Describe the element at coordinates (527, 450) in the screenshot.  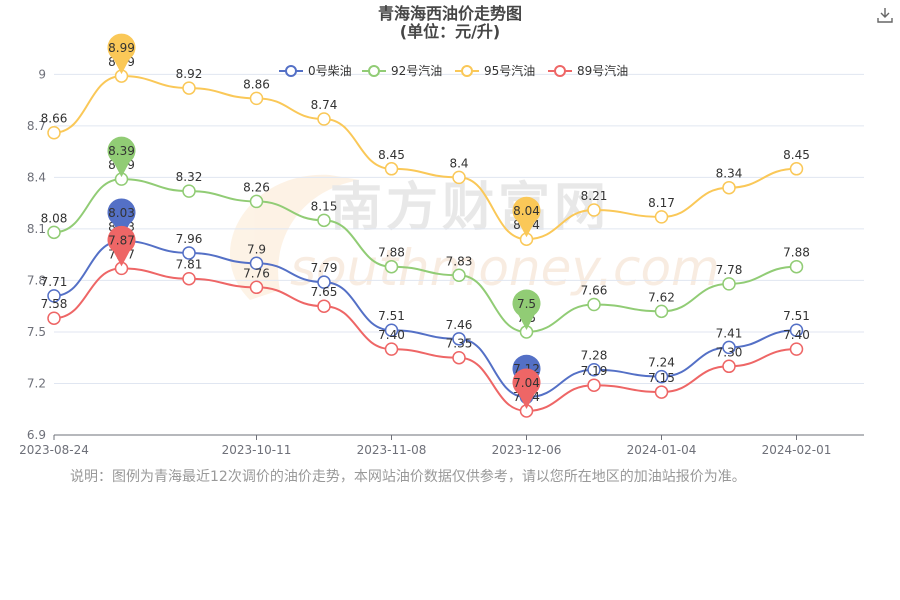
I see `x-tick-label: 2023-12-06` at that location.